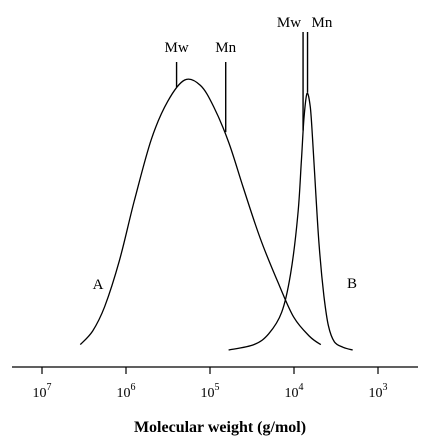 The height and width of the screenshot is (443, 432). What do you see at coordinates (378, 391) in the screenshot?
I see `x-tick-label-3: 10³` at bounding box center [378, 391].